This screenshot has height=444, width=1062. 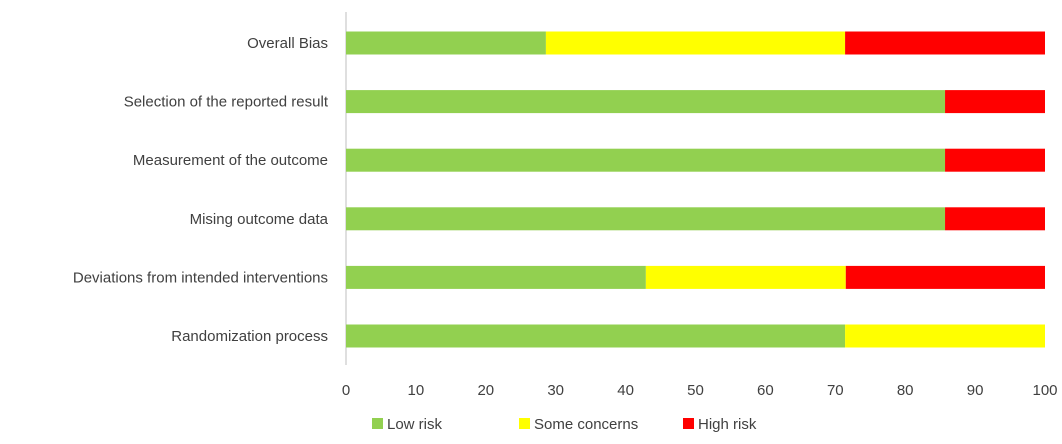 I want to click on x-tick-label: 20, so click(x=485, y=390).